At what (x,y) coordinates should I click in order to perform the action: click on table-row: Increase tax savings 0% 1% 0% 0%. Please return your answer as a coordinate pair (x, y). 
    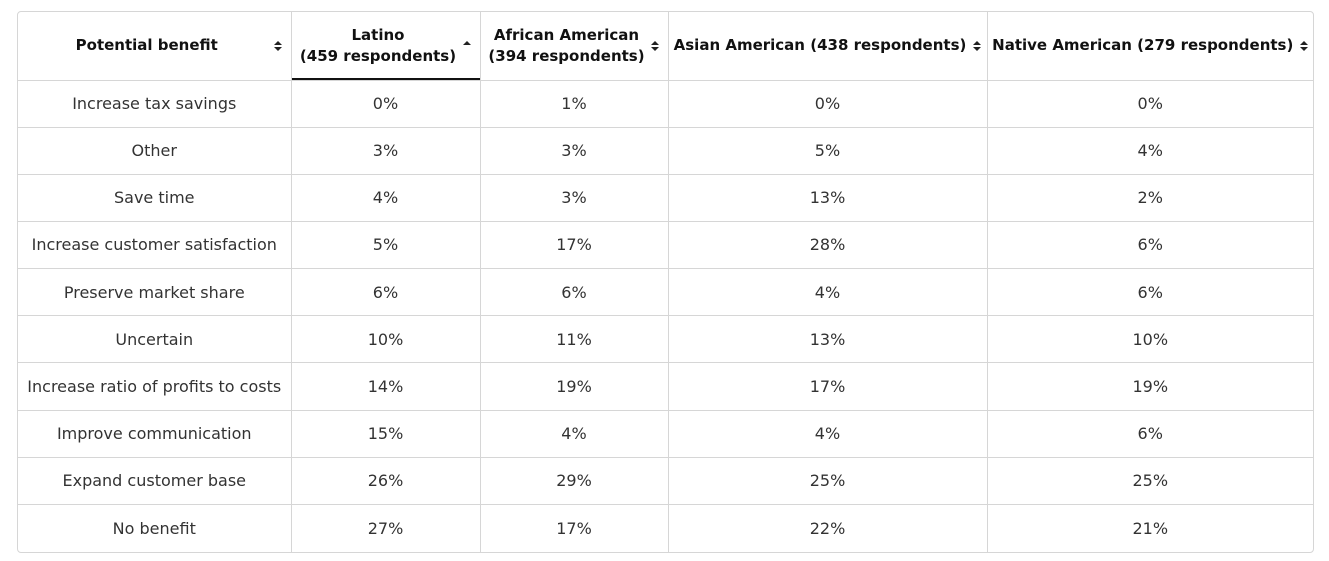
    Looking at the image, I should click on (665, 104).